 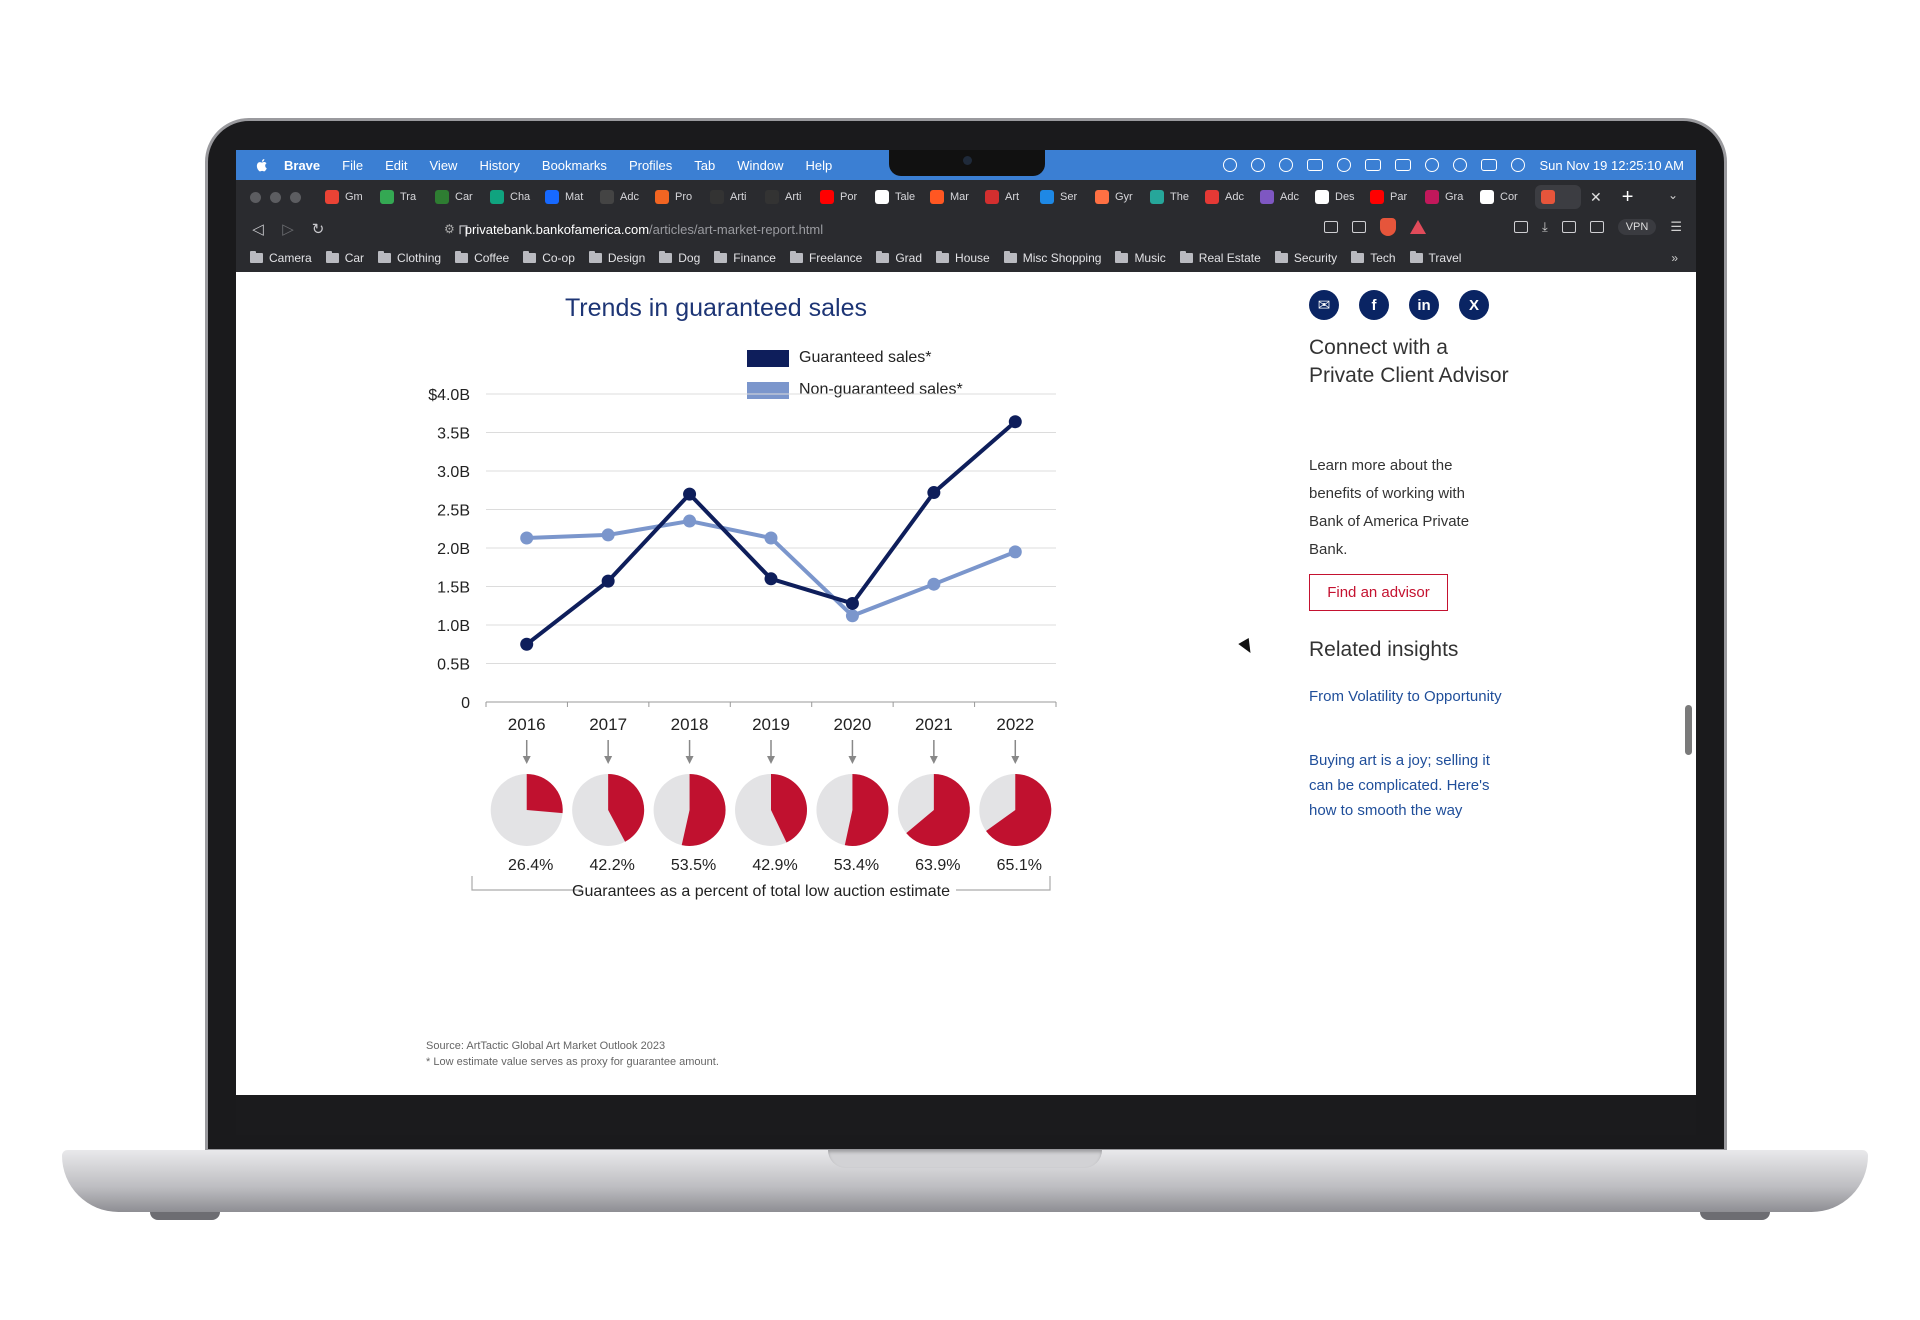 I want to click on browser-tab: Gra, so click(x=1450, y=197).